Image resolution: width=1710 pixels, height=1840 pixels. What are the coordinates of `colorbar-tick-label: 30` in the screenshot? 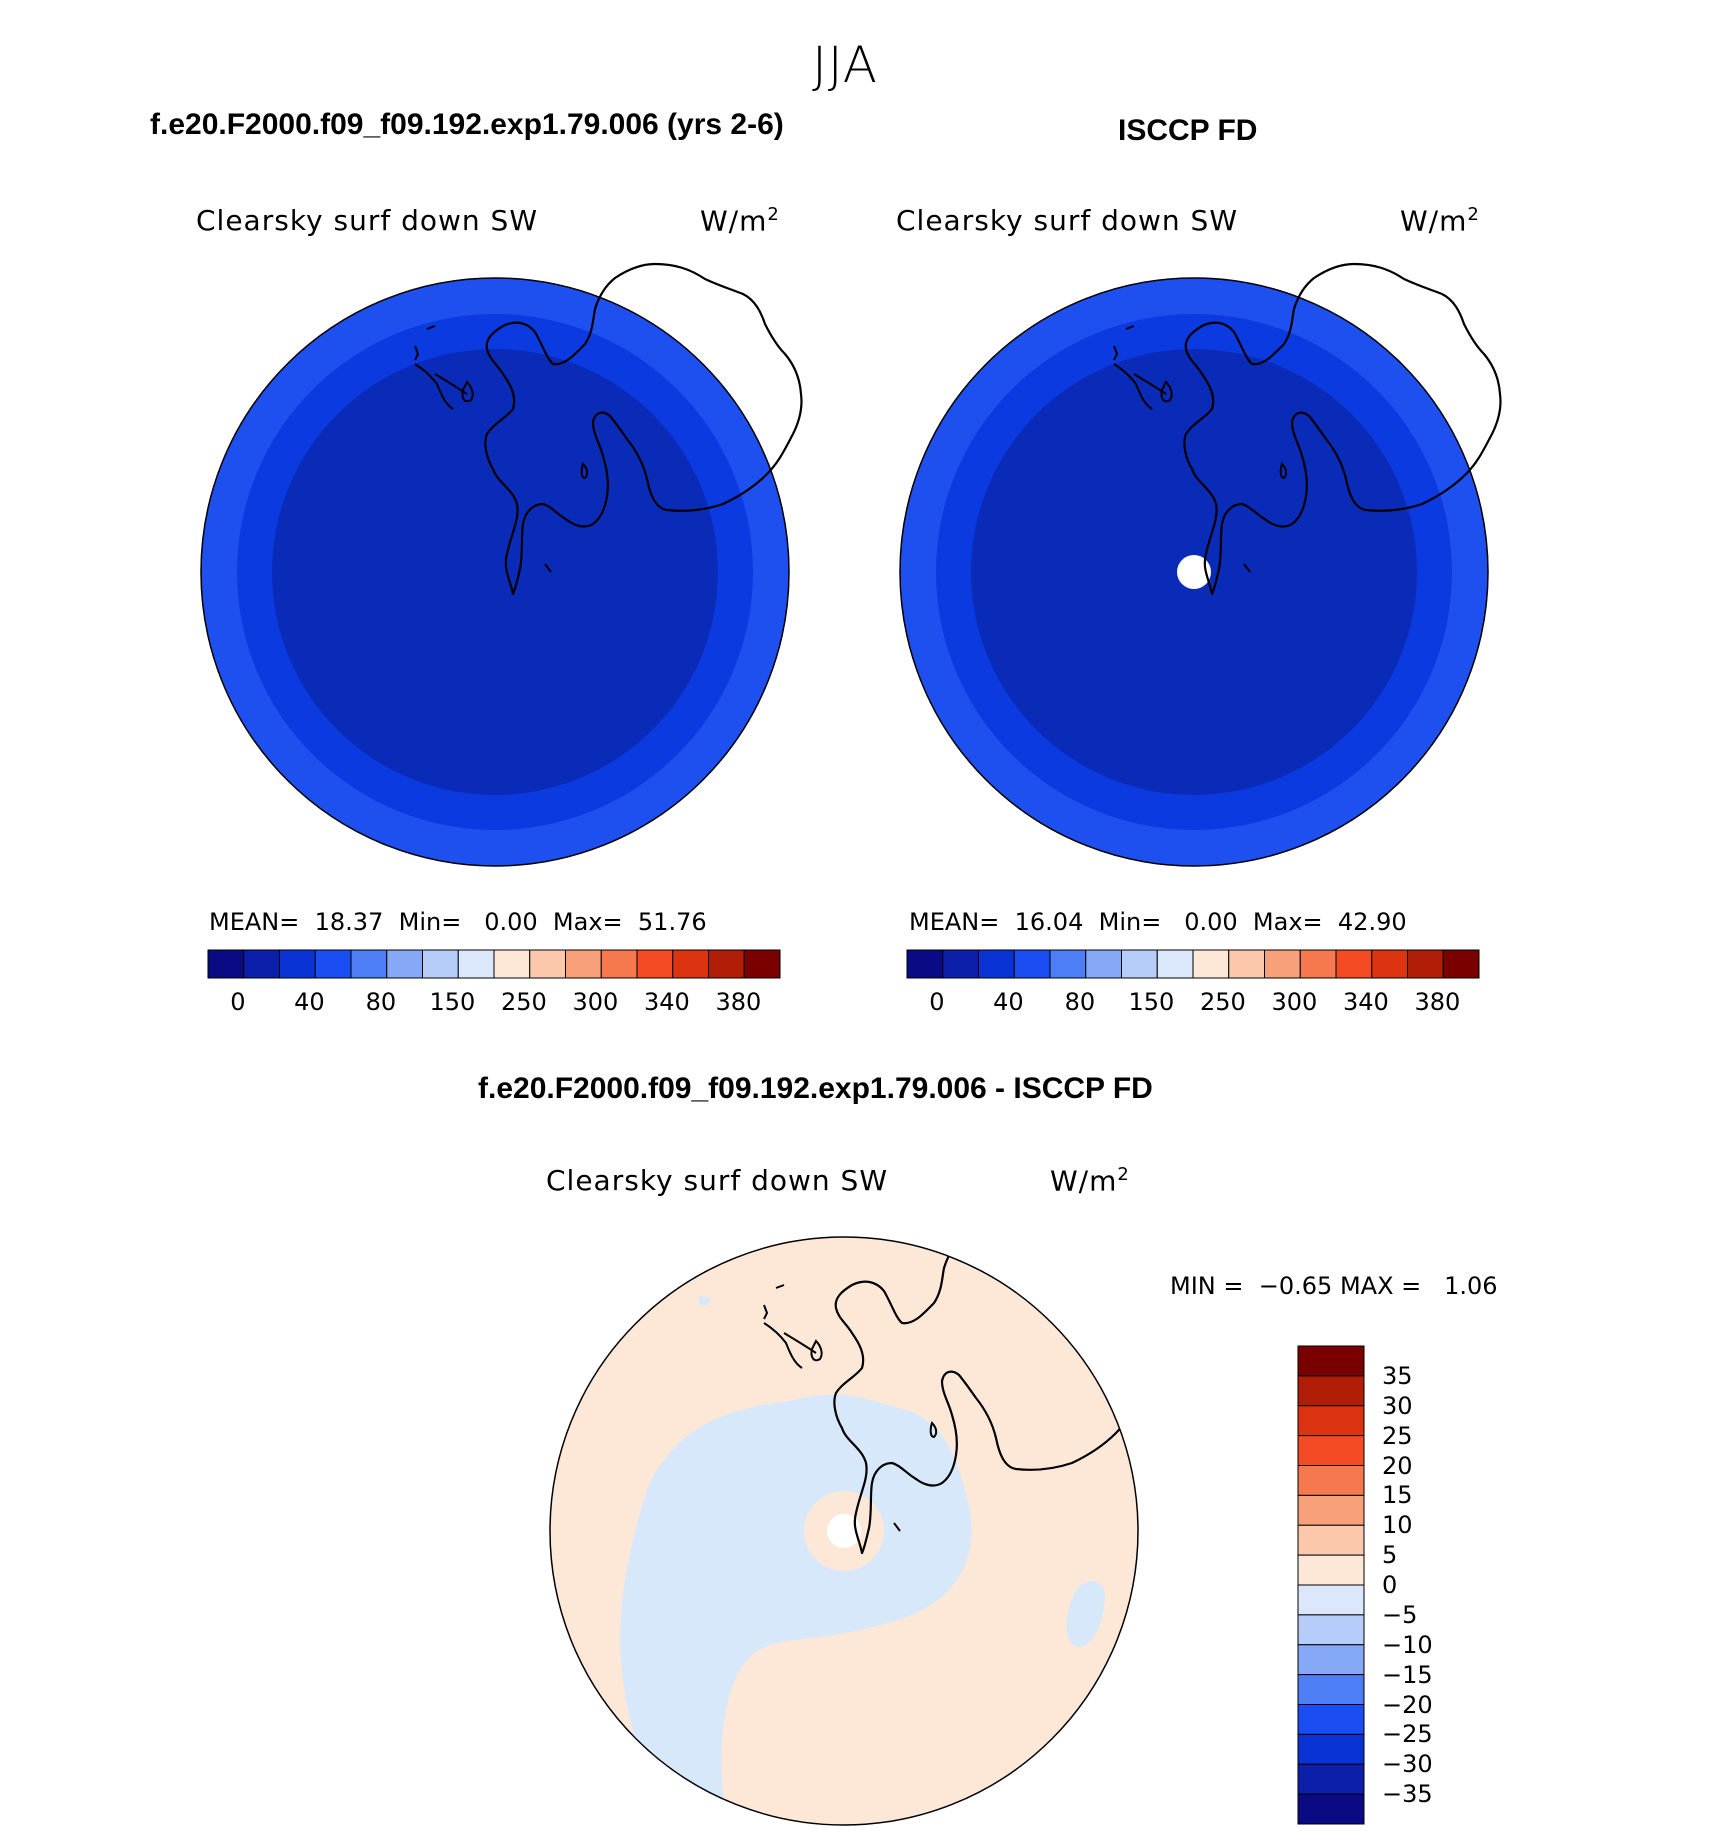 It's located at (1397, 1405).